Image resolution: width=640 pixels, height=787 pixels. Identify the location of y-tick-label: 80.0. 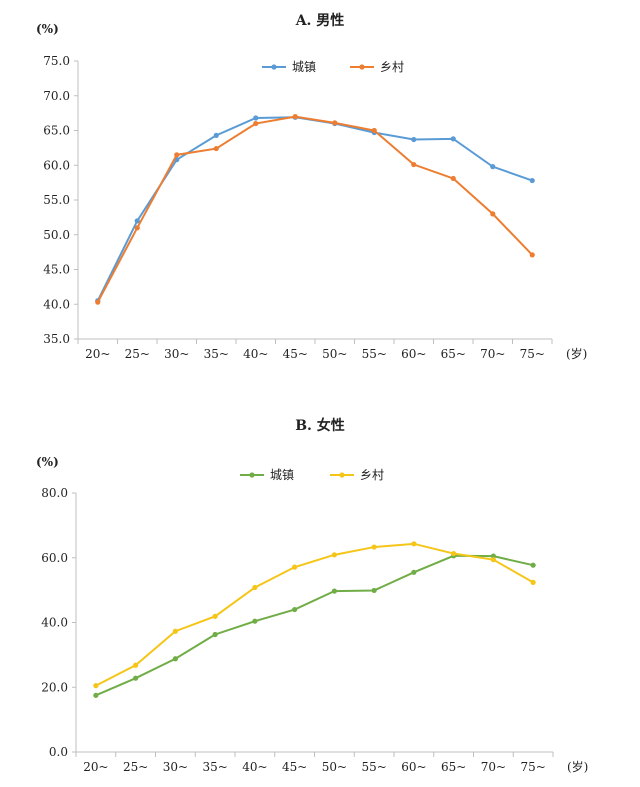
(54, 493).